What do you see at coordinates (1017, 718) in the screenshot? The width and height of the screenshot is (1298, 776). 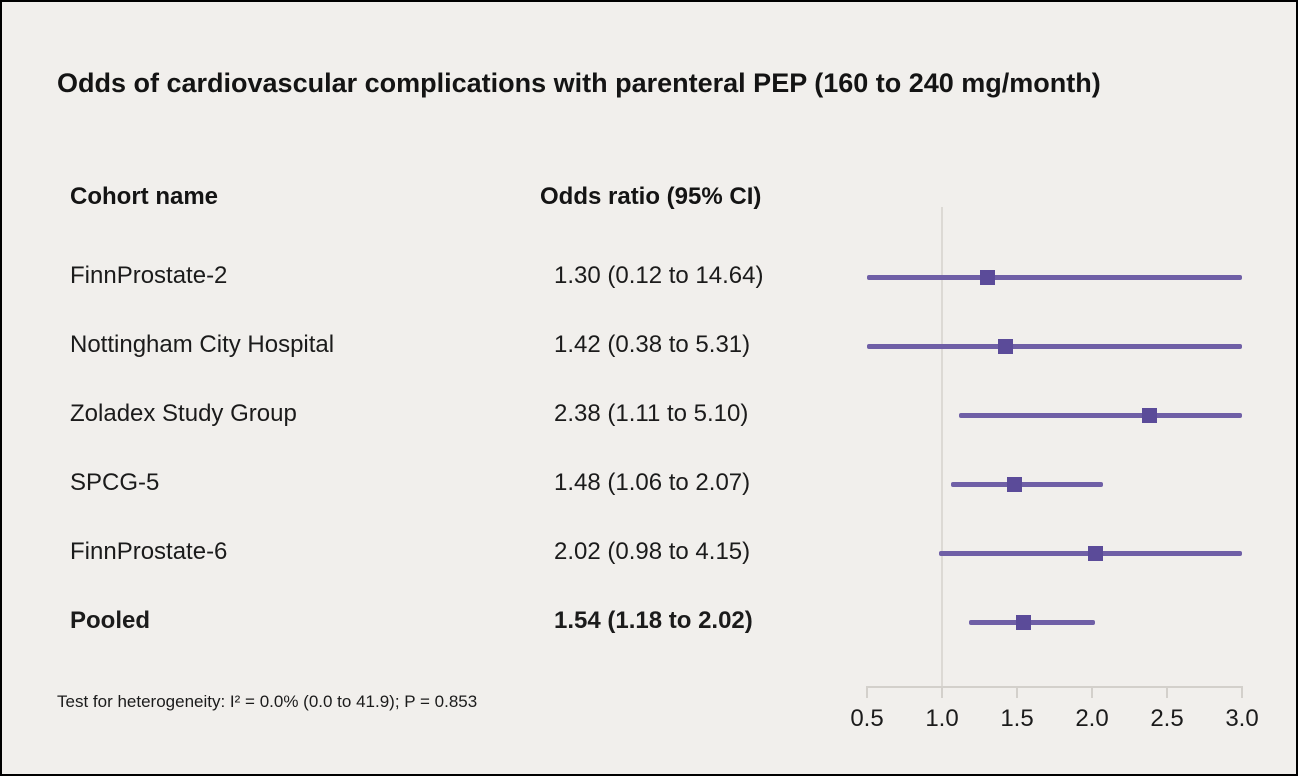 I see `x-axis-tick-label: 1.5` at bounding box center [1017, 718].